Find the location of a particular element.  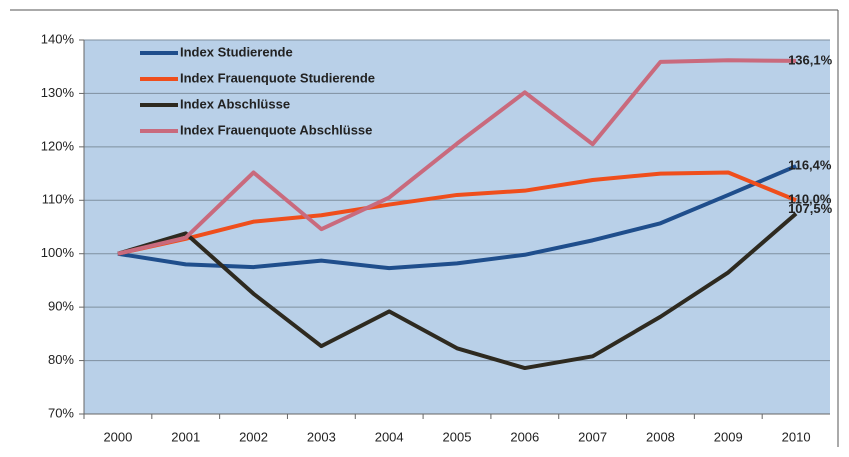

x-tick-label: 2001 is located at coordinates (185, 436).